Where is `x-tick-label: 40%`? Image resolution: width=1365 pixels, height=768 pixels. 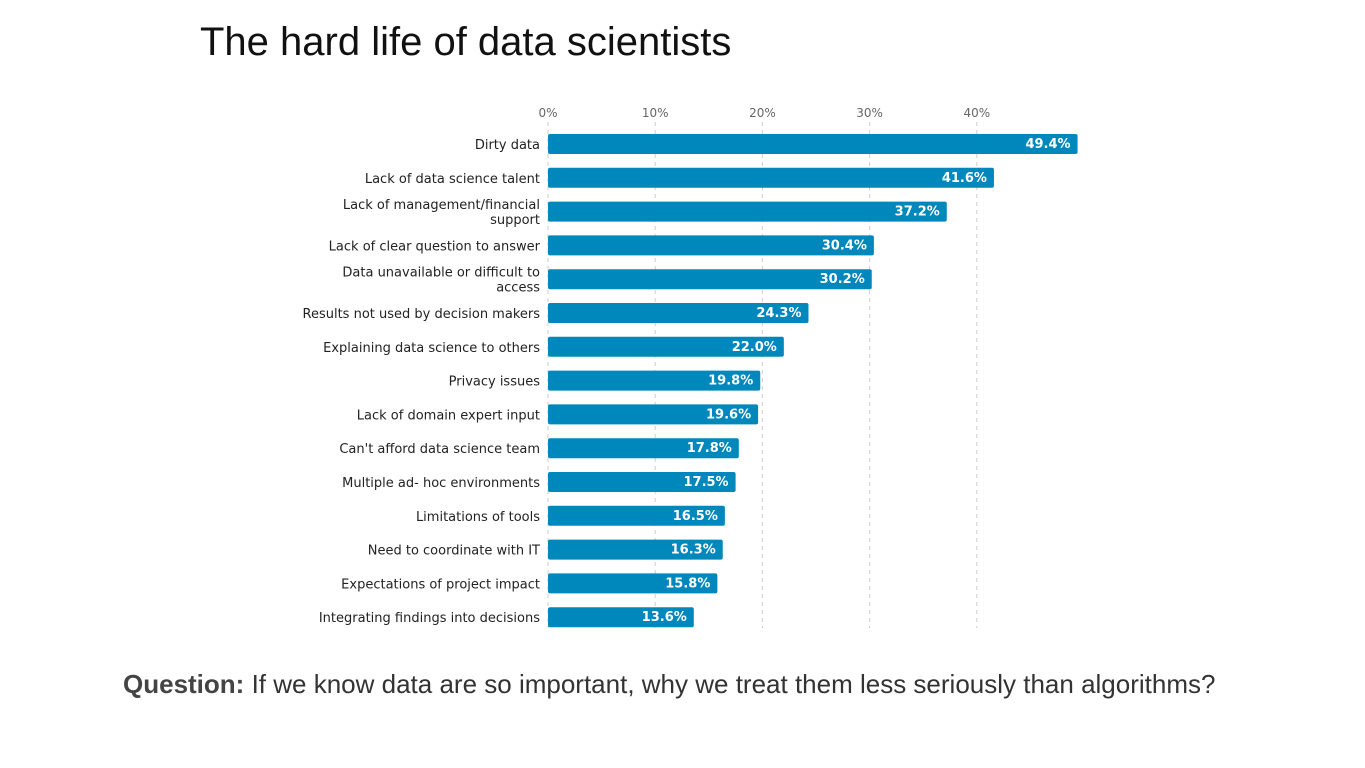
x-tick-label: 40% is located at coordinates (976, 113).